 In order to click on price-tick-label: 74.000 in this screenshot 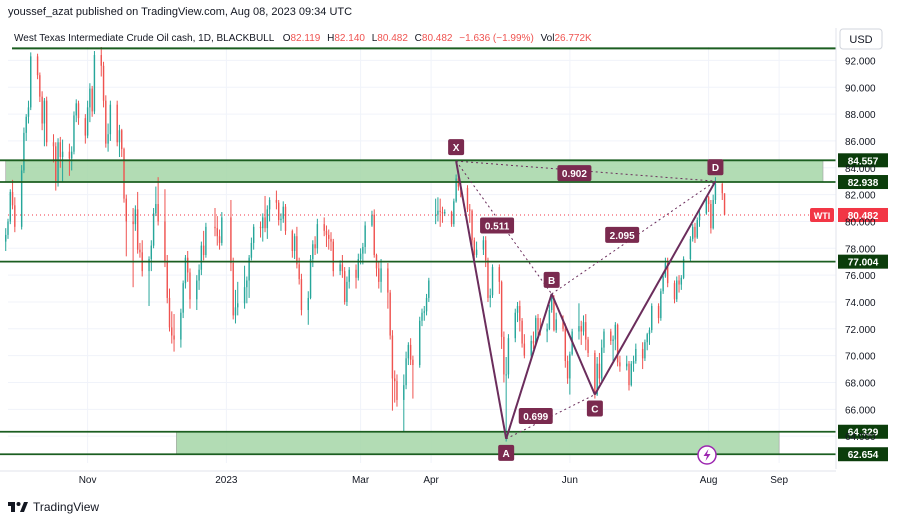, I will do `click(860, 303)`.